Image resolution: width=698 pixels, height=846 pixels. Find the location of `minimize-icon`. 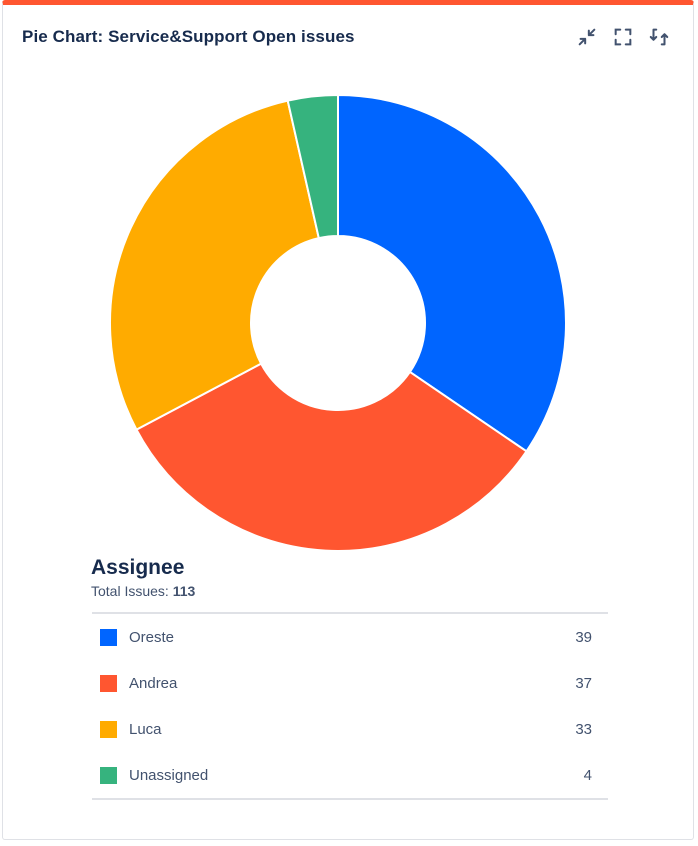

minimize-icon is located at coordinates (587, 37).